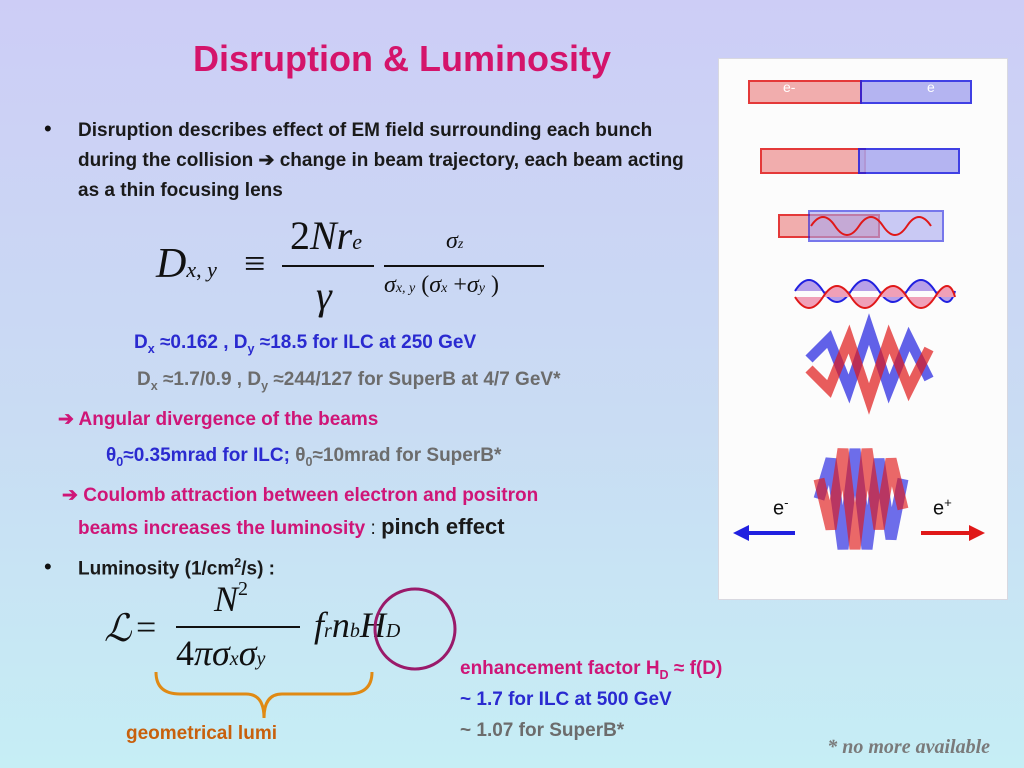  What do you see at coordinates (591, 670) in the screenshot?
I see `enhancement-factor: enhancement factor HD ≈ f(D)` at bounding box center [591, 670].